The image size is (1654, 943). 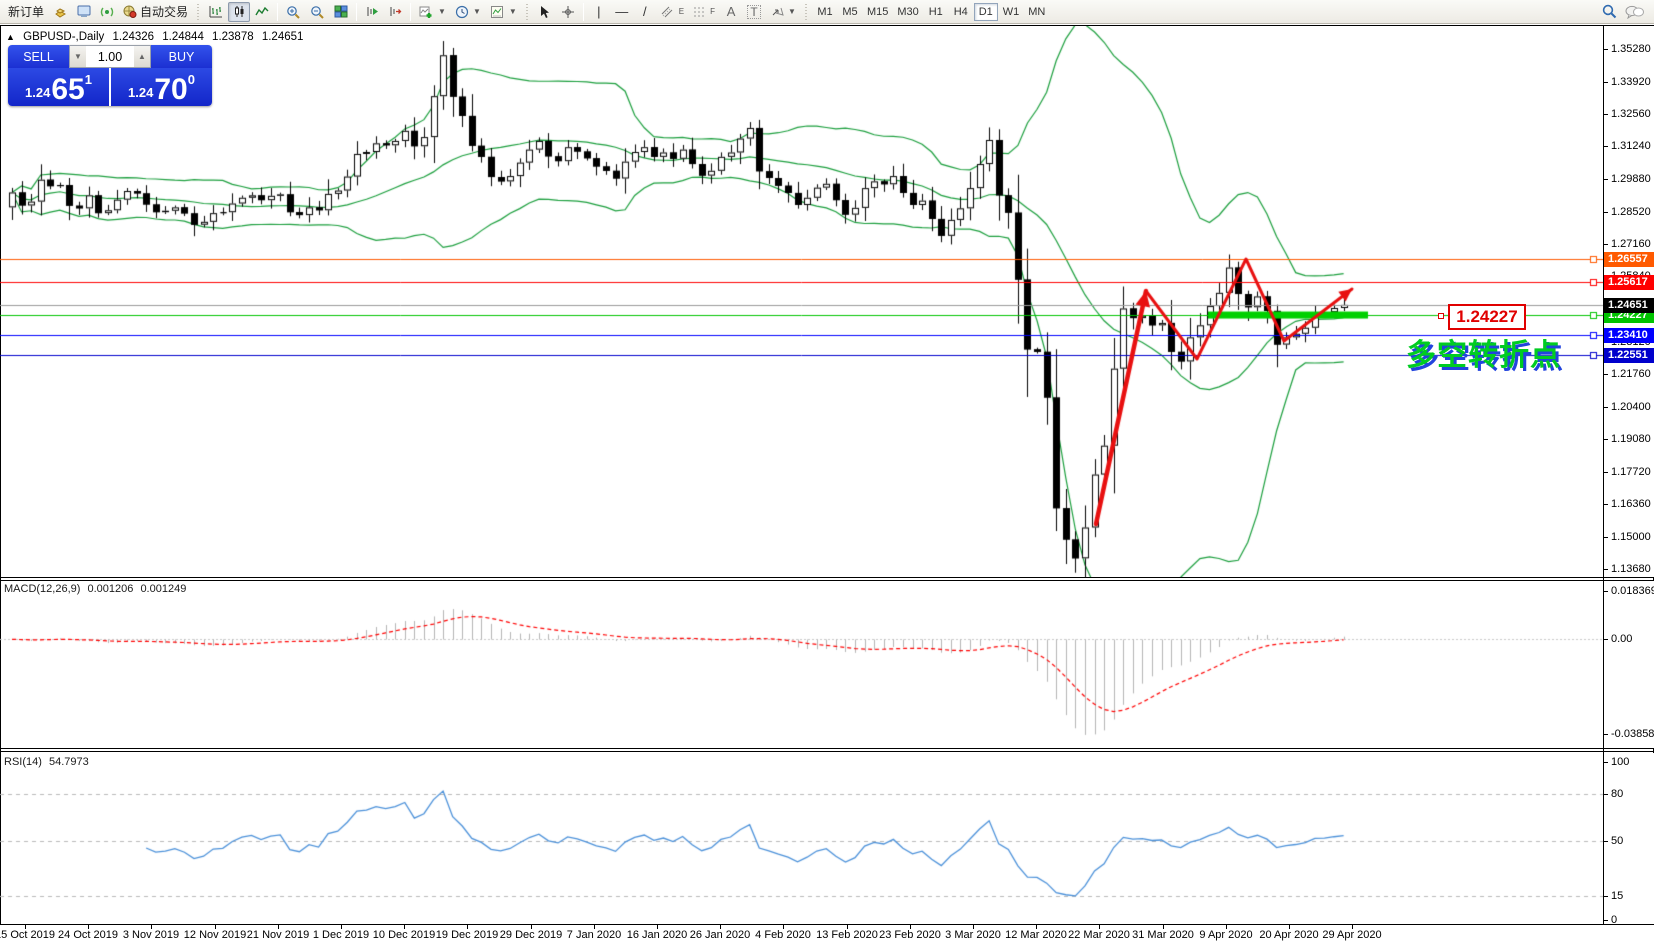 What do you see at coordinates (1226, 935) in the screenshot?
I see `date-axis-label: 9 Apr 2020` at bounding box center [1226, 935].